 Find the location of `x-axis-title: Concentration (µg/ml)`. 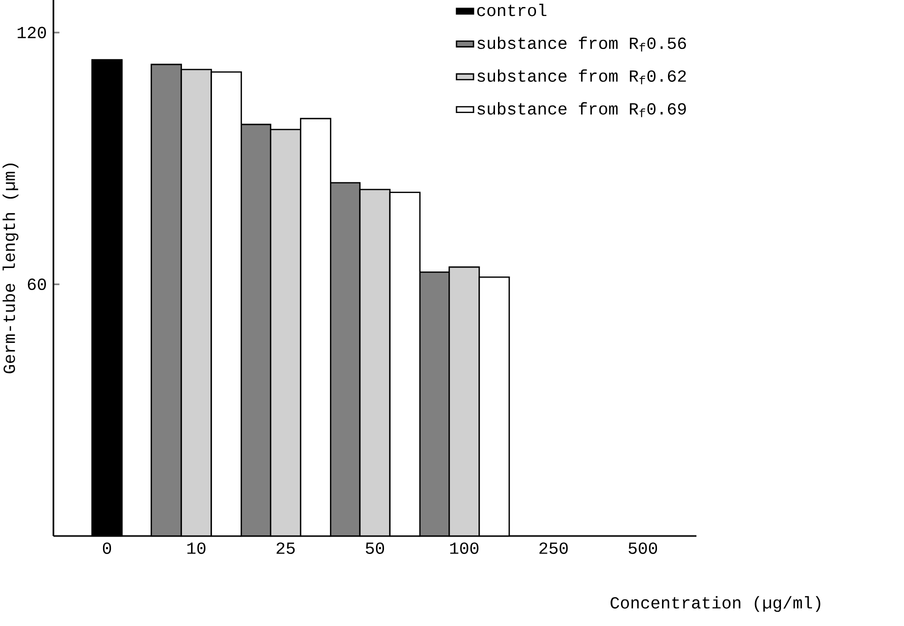

x-axis-title: Concentration (µg/ml) is located at coordinates (715, 604).